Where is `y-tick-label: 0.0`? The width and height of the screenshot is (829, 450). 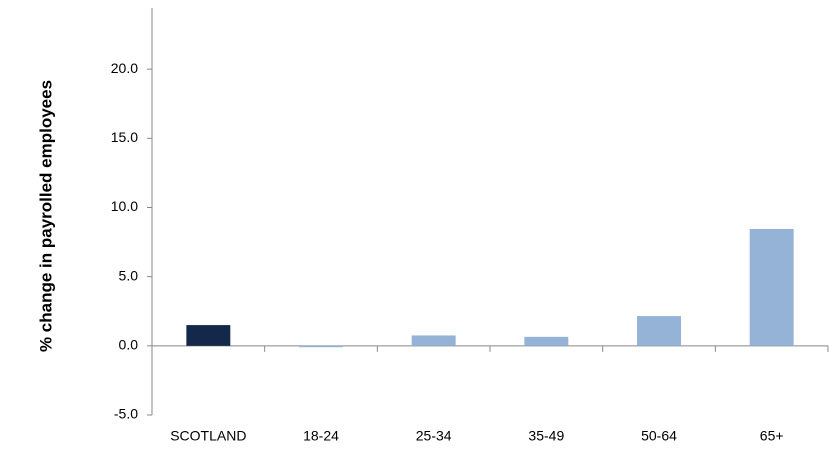 y-tick-label: 0.0 is located at coordinates (129, 345).